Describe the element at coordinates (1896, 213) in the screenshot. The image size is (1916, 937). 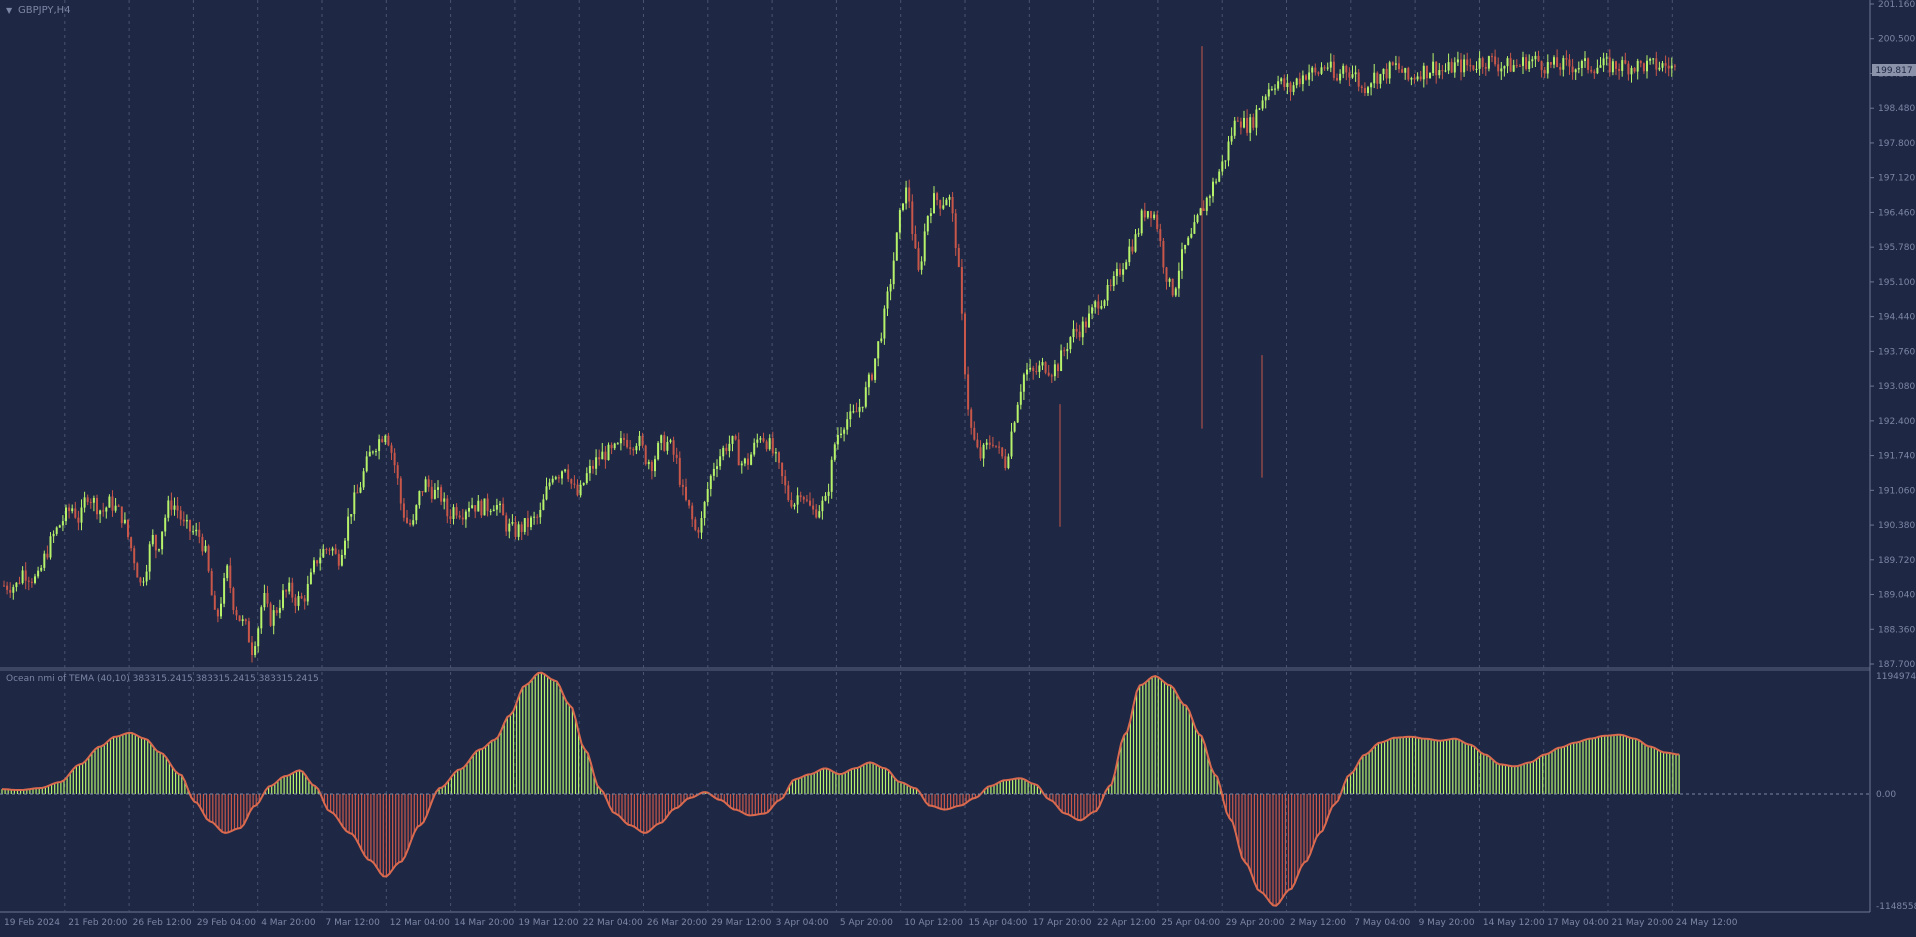
I see `price-axis-label: 196.460` at that location.